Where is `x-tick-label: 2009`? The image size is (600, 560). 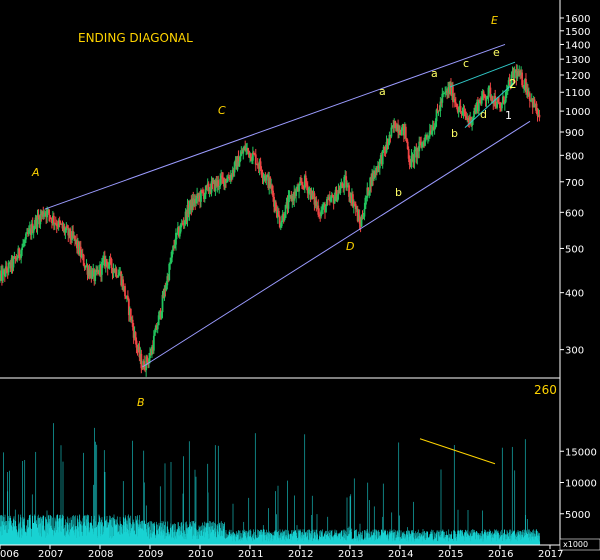 x-tick-label: 2009 is located at coordinates (150, 554).